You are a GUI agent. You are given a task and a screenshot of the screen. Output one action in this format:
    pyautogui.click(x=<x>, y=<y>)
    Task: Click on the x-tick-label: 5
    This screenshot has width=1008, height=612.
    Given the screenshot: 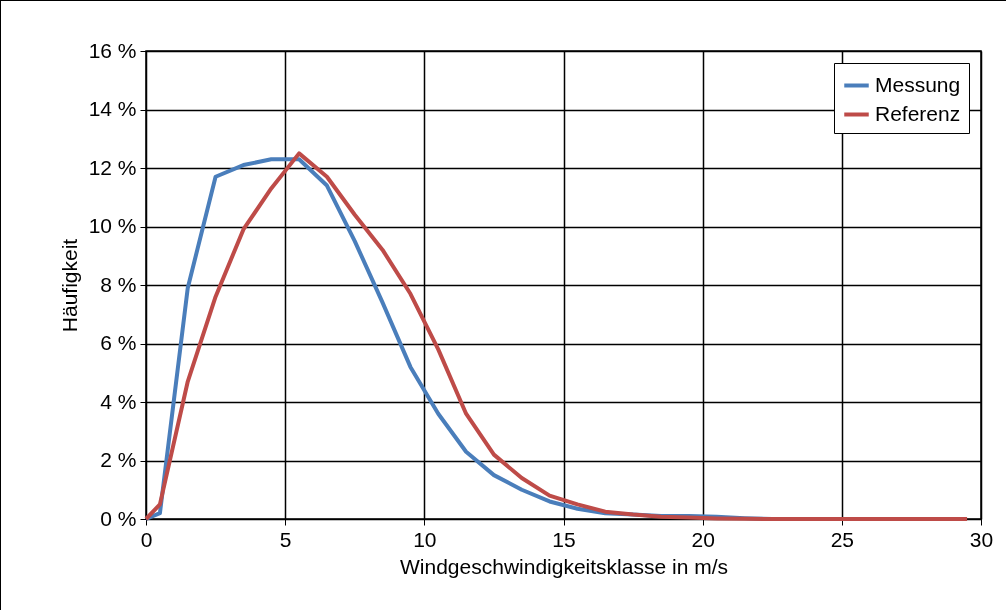 What is the action you would take?
    pyautogui.click(x=285, y=539)
    